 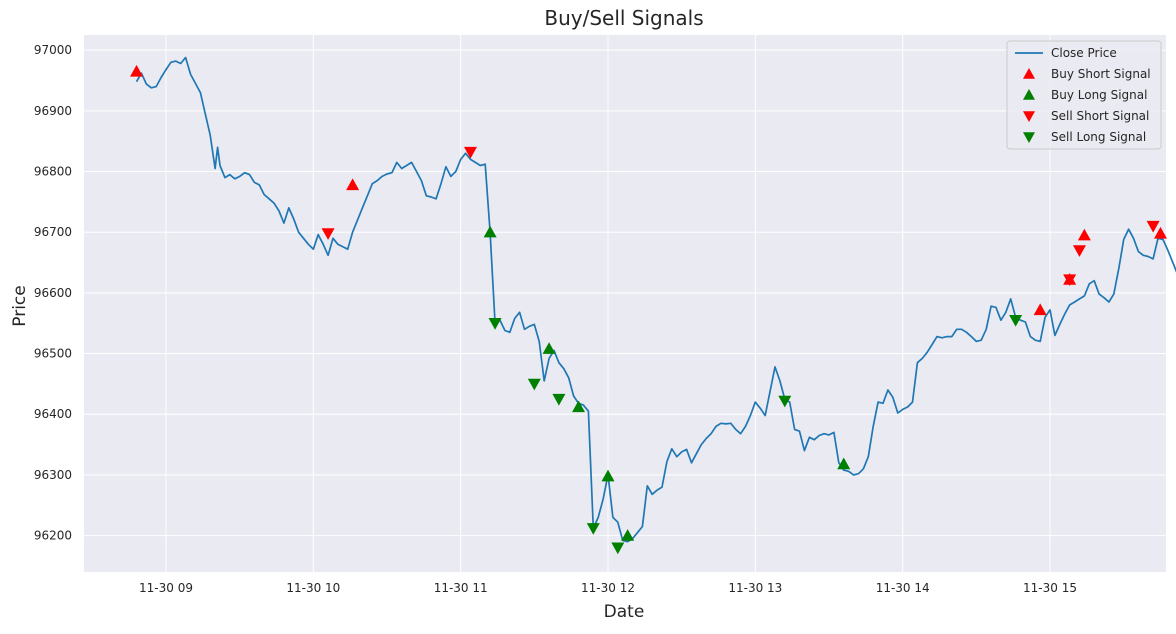 I want to click on x-tick-label: 11-30 14, so click(x=903, y=588).